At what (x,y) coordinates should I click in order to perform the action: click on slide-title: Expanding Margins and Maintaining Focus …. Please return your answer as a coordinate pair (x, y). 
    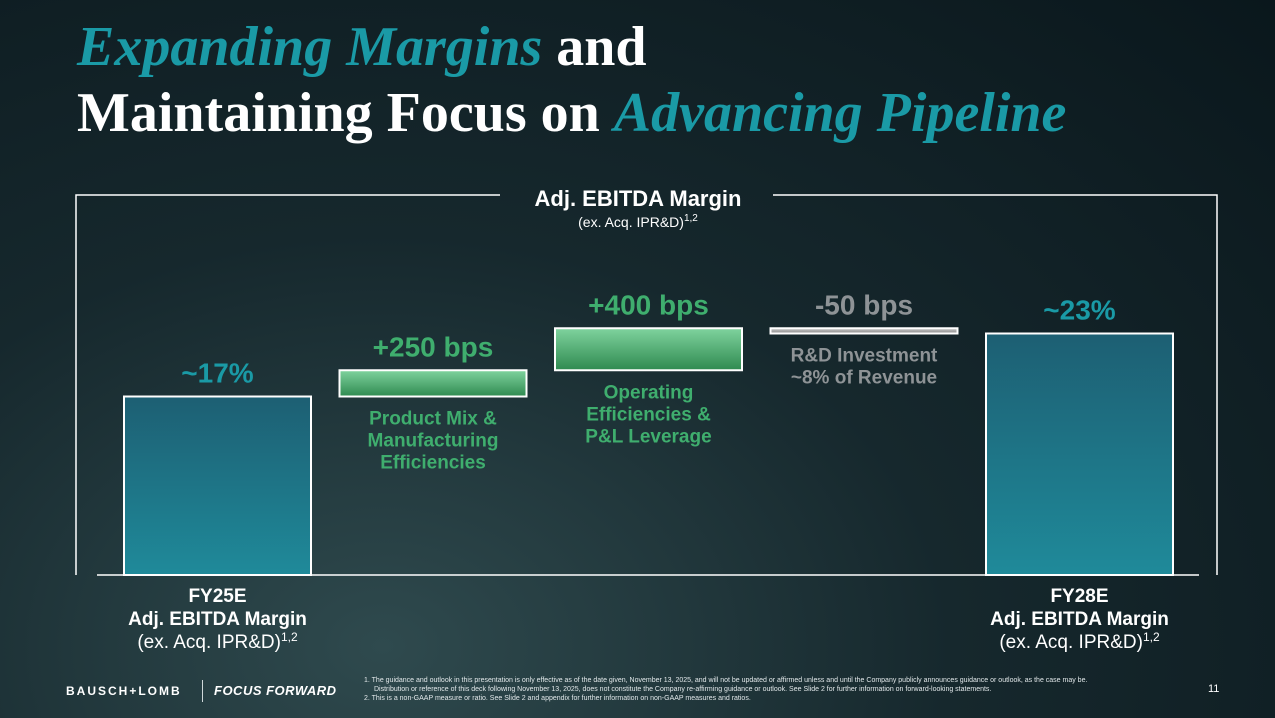
    Looking at the image, I should click on (571, 80).